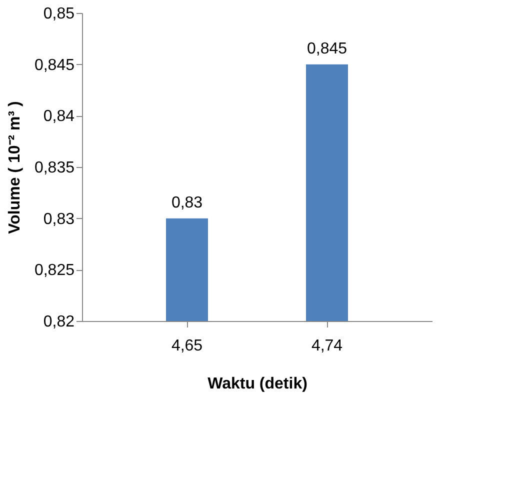 This screenshot has height=479, width=524. I want to click on y-tick-label: 0,835, so click(54, 168).